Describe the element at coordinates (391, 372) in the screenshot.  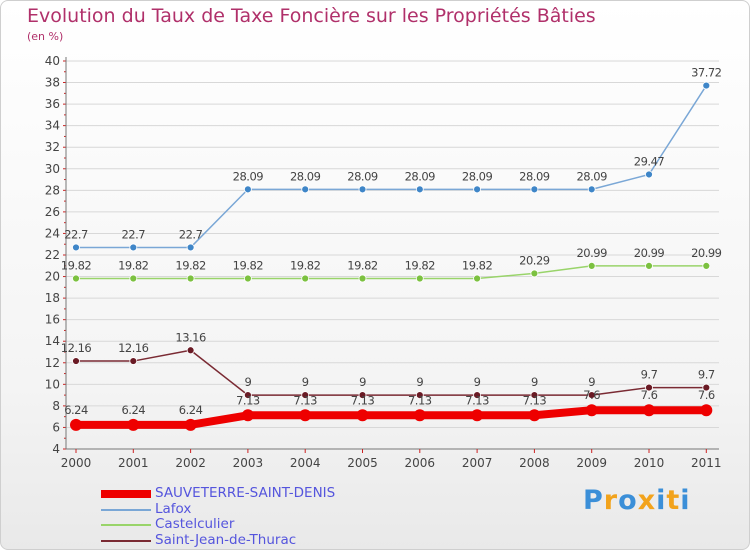
I see `series-line-saint-jean-de-thurac` at that location.